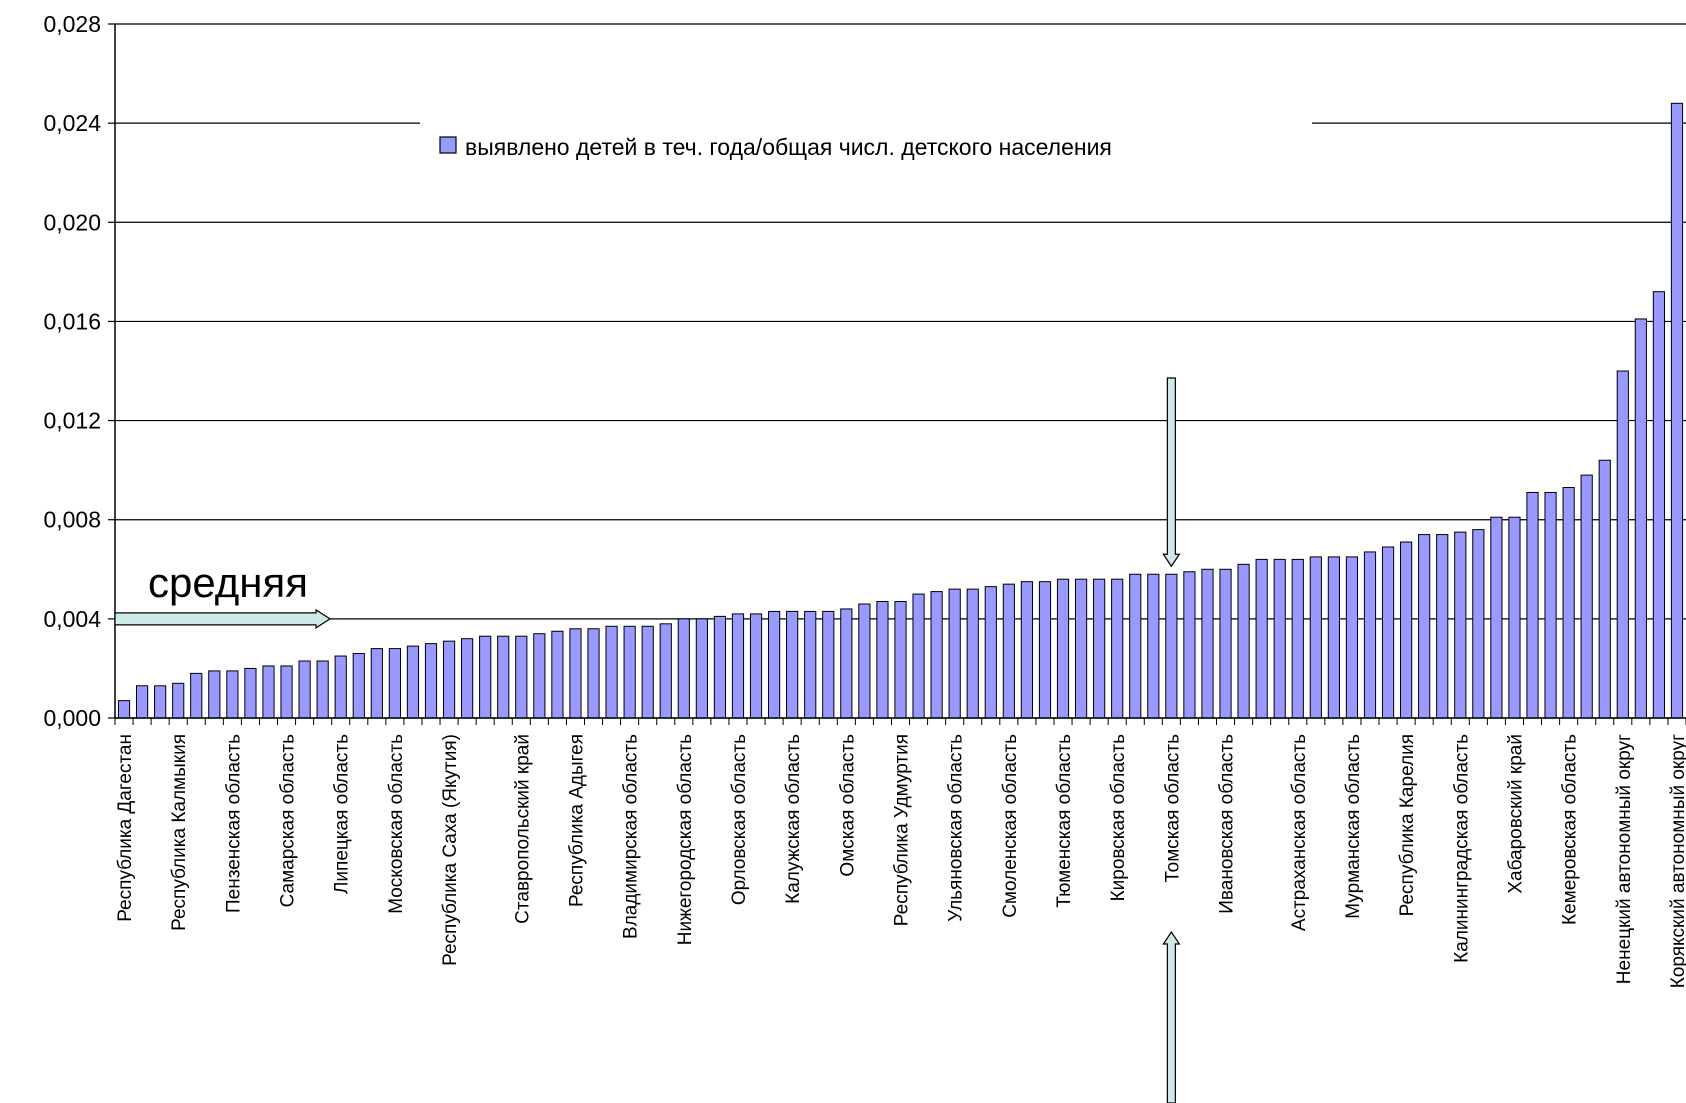 Image resolution: width=1686 pixels, height=1103 pixels. I want to click on y-axis-tick-labels: 0,028 0,024 0,020 0,016 0,012 0,008 0,004 0,000, so click(72, 371).